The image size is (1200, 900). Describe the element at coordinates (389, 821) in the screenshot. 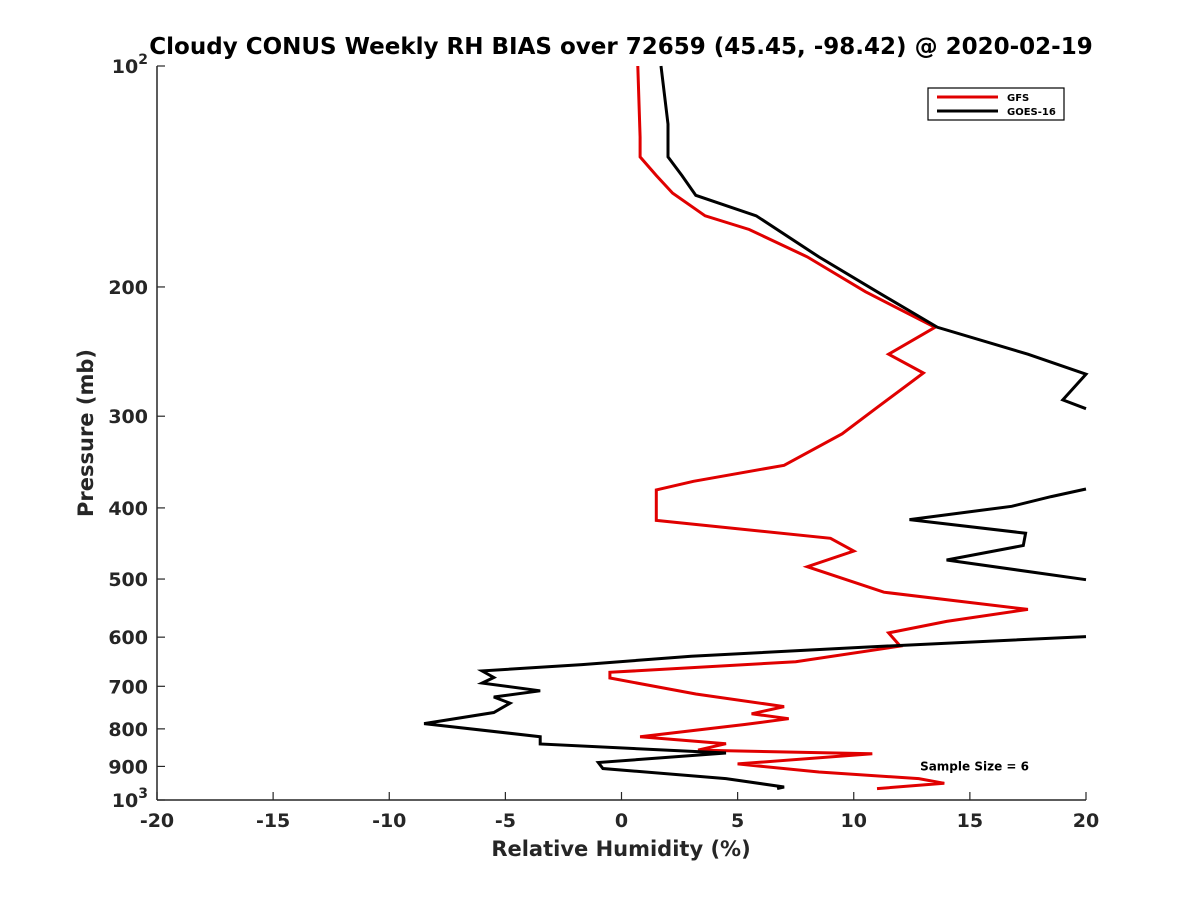

I see `x-tick-label: -10` at that location.